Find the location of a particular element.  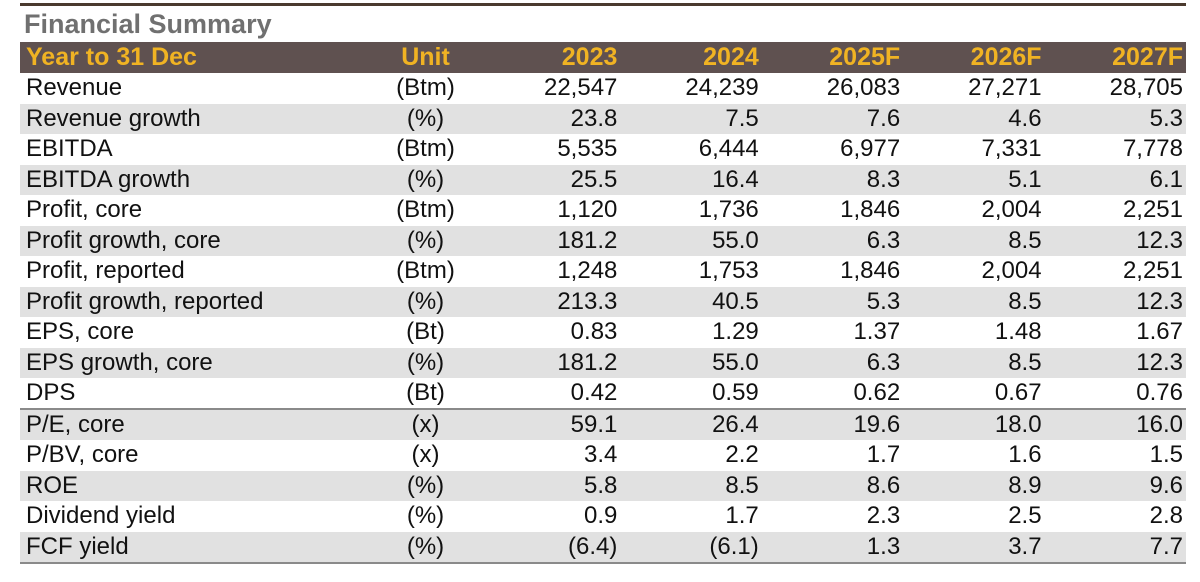

row-value: 26.4 is located at coordinates (691, 424).